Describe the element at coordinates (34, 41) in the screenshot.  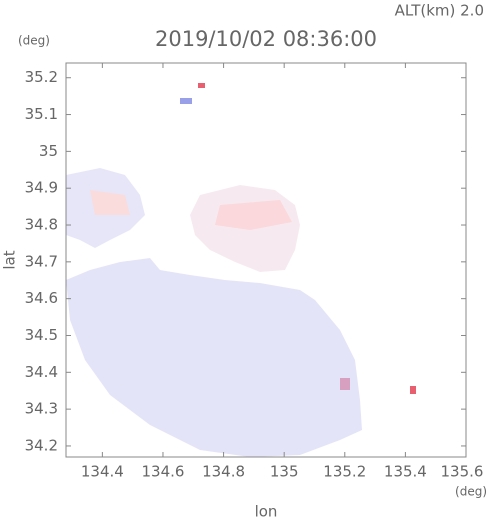
I see `y-unit: (deg)` at that location.